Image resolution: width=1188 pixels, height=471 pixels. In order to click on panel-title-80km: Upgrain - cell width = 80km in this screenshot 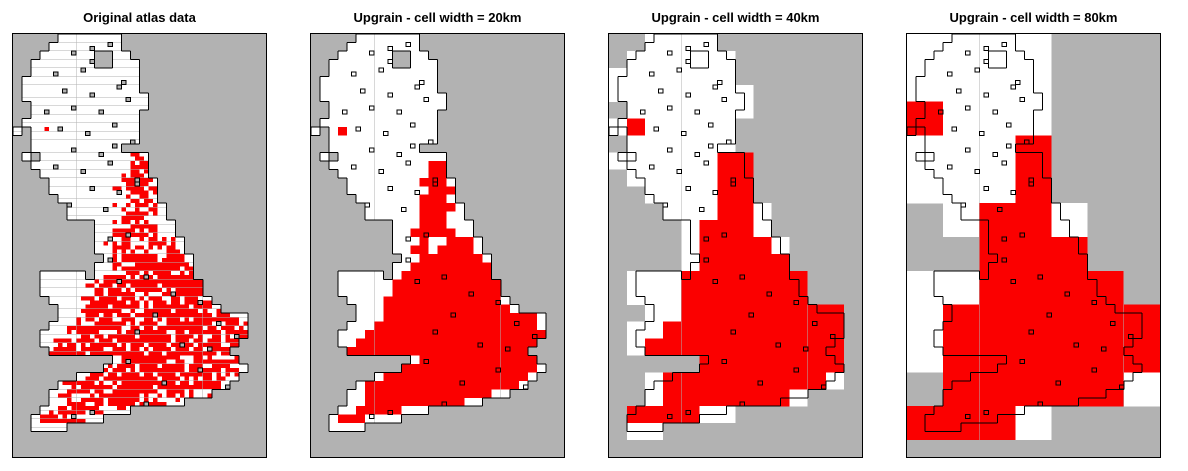, I will do `click(1033, 17)`.